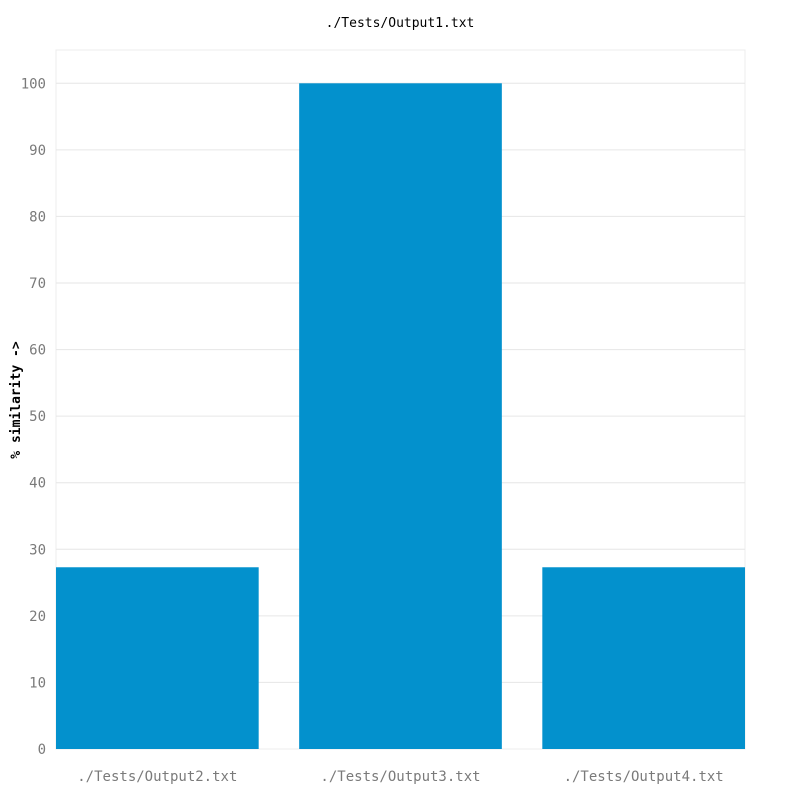 The height and width of the screenshot is (804, 800). Describe the element at coordinates (400, 23) in the screenshot. I see `chart-title: ./Tests/Output1.txt` at that location.